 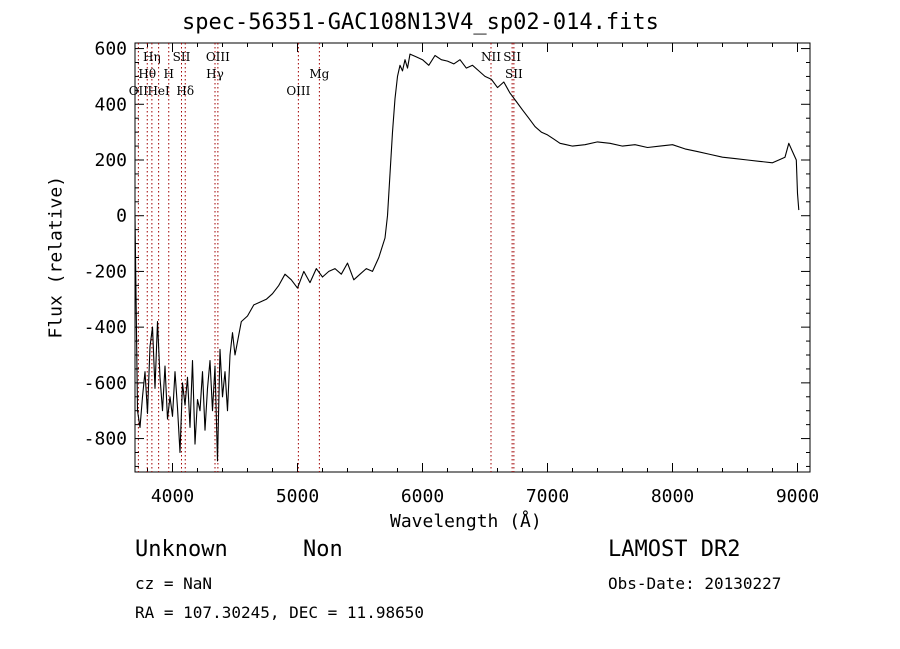 What do you see at coordinates (110, 160) in the screenshot?
I see `y-tick-label: 200` at bounding box center [110, 160].